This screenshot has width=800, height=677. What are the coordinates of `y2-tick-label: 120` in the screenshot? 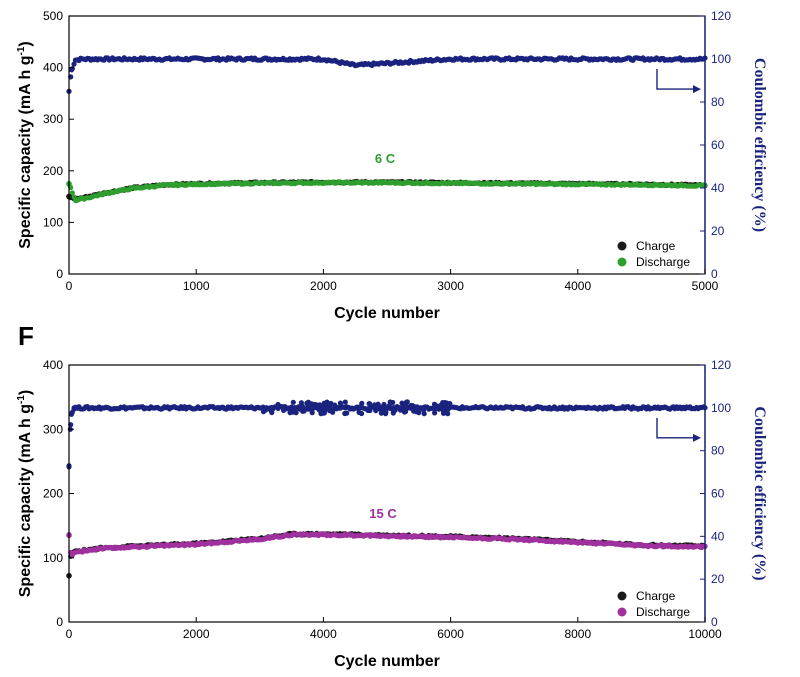 It's located at (721, 365).